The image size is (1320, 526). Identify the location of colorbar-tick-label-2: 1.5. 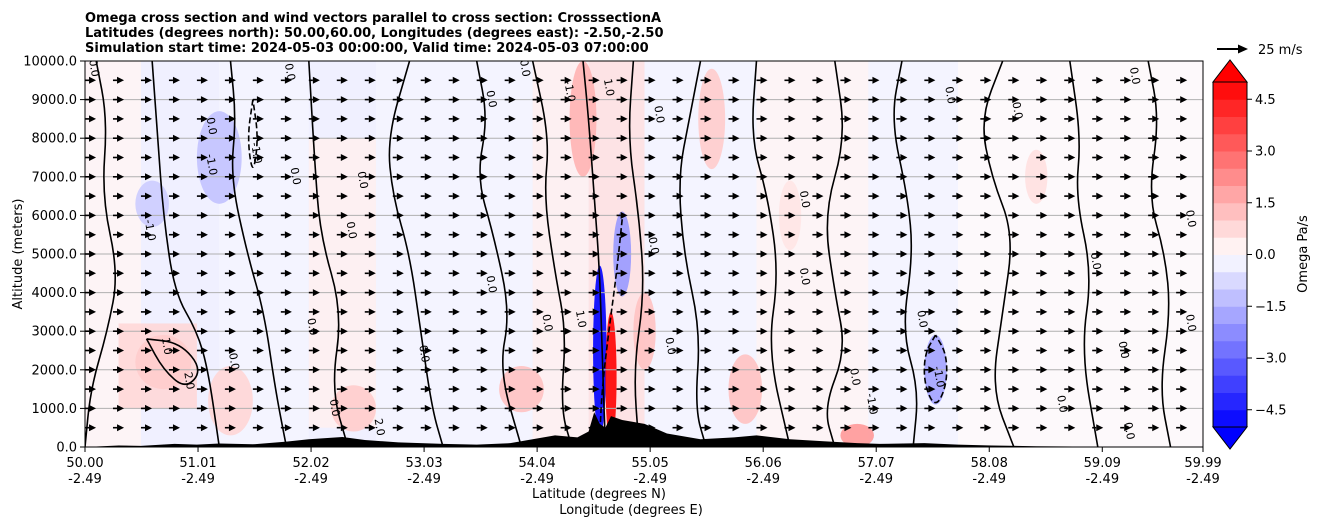
(1265, 203).